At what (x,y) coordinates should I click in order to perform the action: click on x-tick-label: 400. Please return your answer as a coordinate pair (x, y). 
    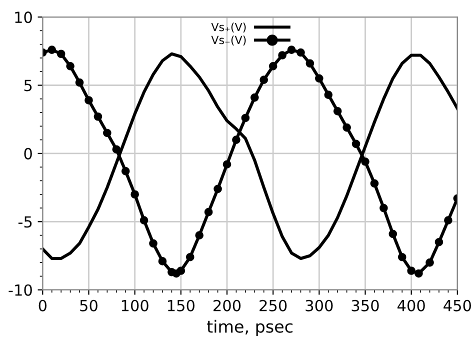
    Looking at the image, I should click on (411, 306).